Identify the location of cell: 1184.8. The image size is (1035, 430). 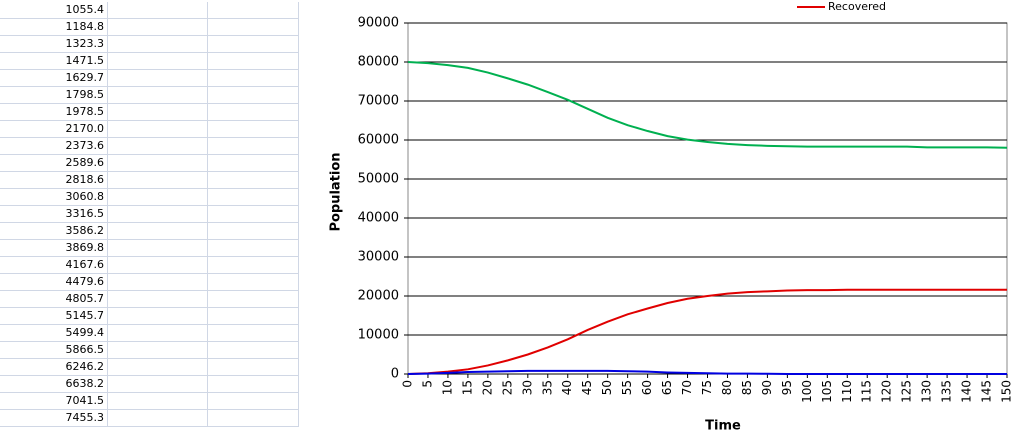
(54, 27).